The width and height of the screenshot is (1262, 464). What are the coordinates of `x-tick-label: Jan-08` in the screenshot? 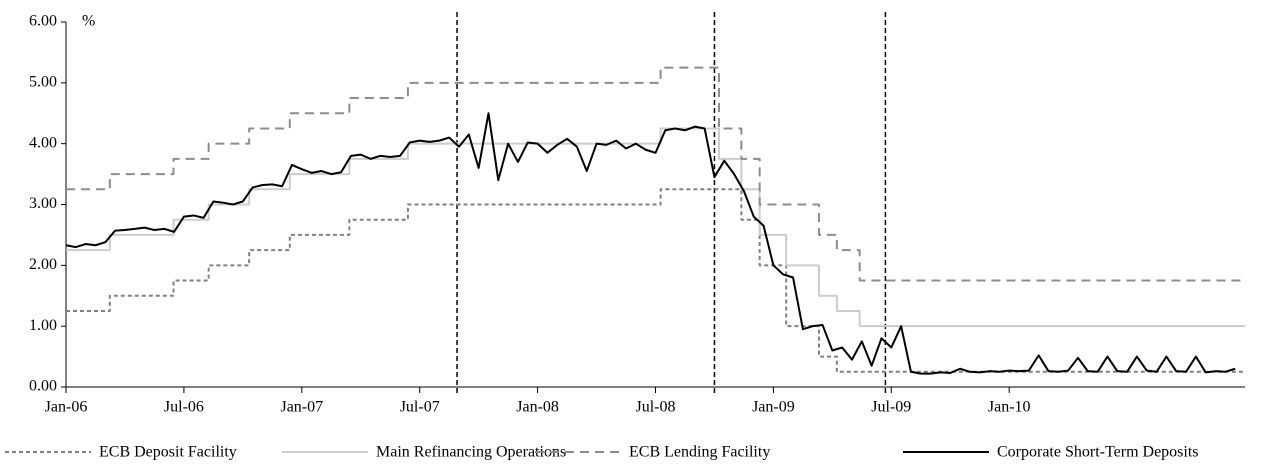 It's located at (537, 407).